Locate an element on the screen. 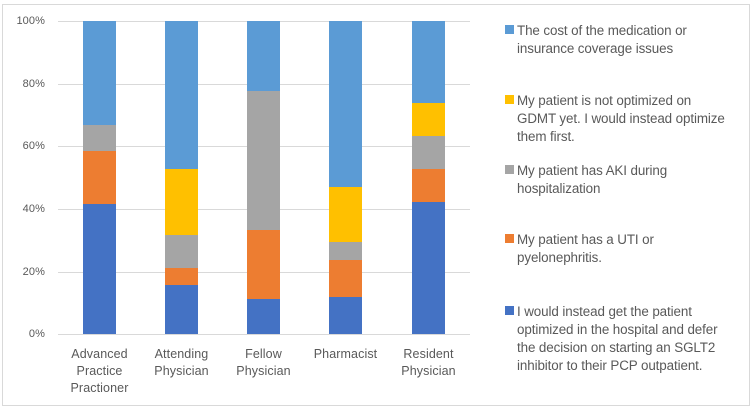 The height and width of the screenshot is (412, 756). legend-label-line: them first. is located at coordinates (546, 136).